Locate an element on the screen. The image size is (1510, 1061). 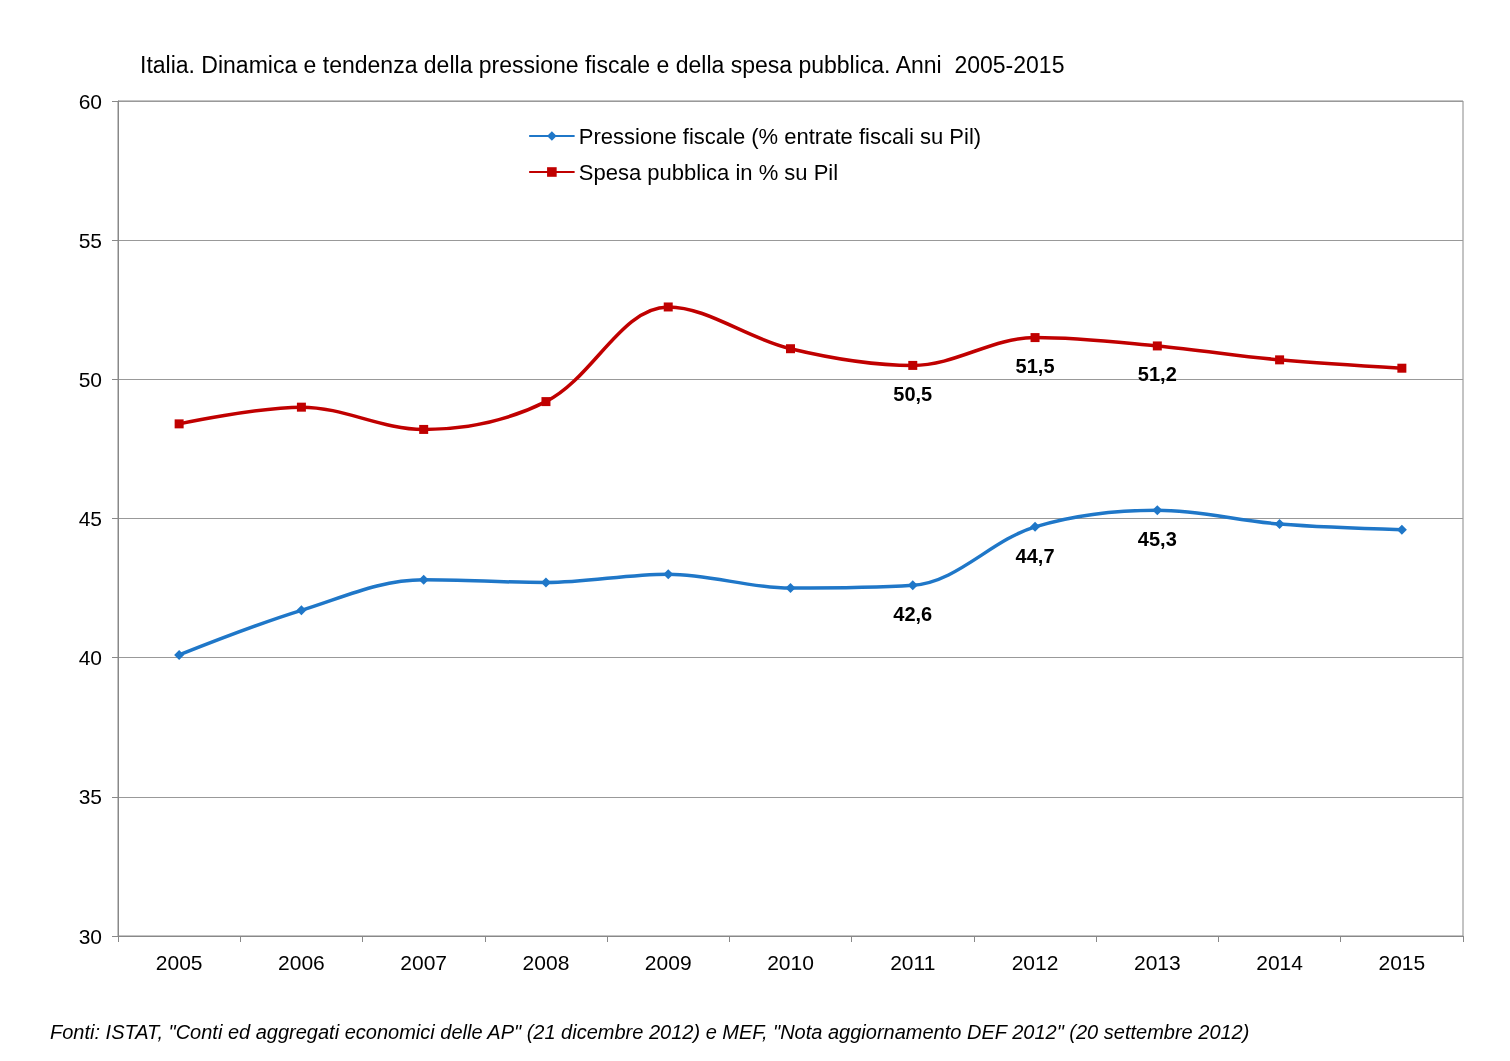
x-tick-label: 2013 is located at coordinates (1157, 962).